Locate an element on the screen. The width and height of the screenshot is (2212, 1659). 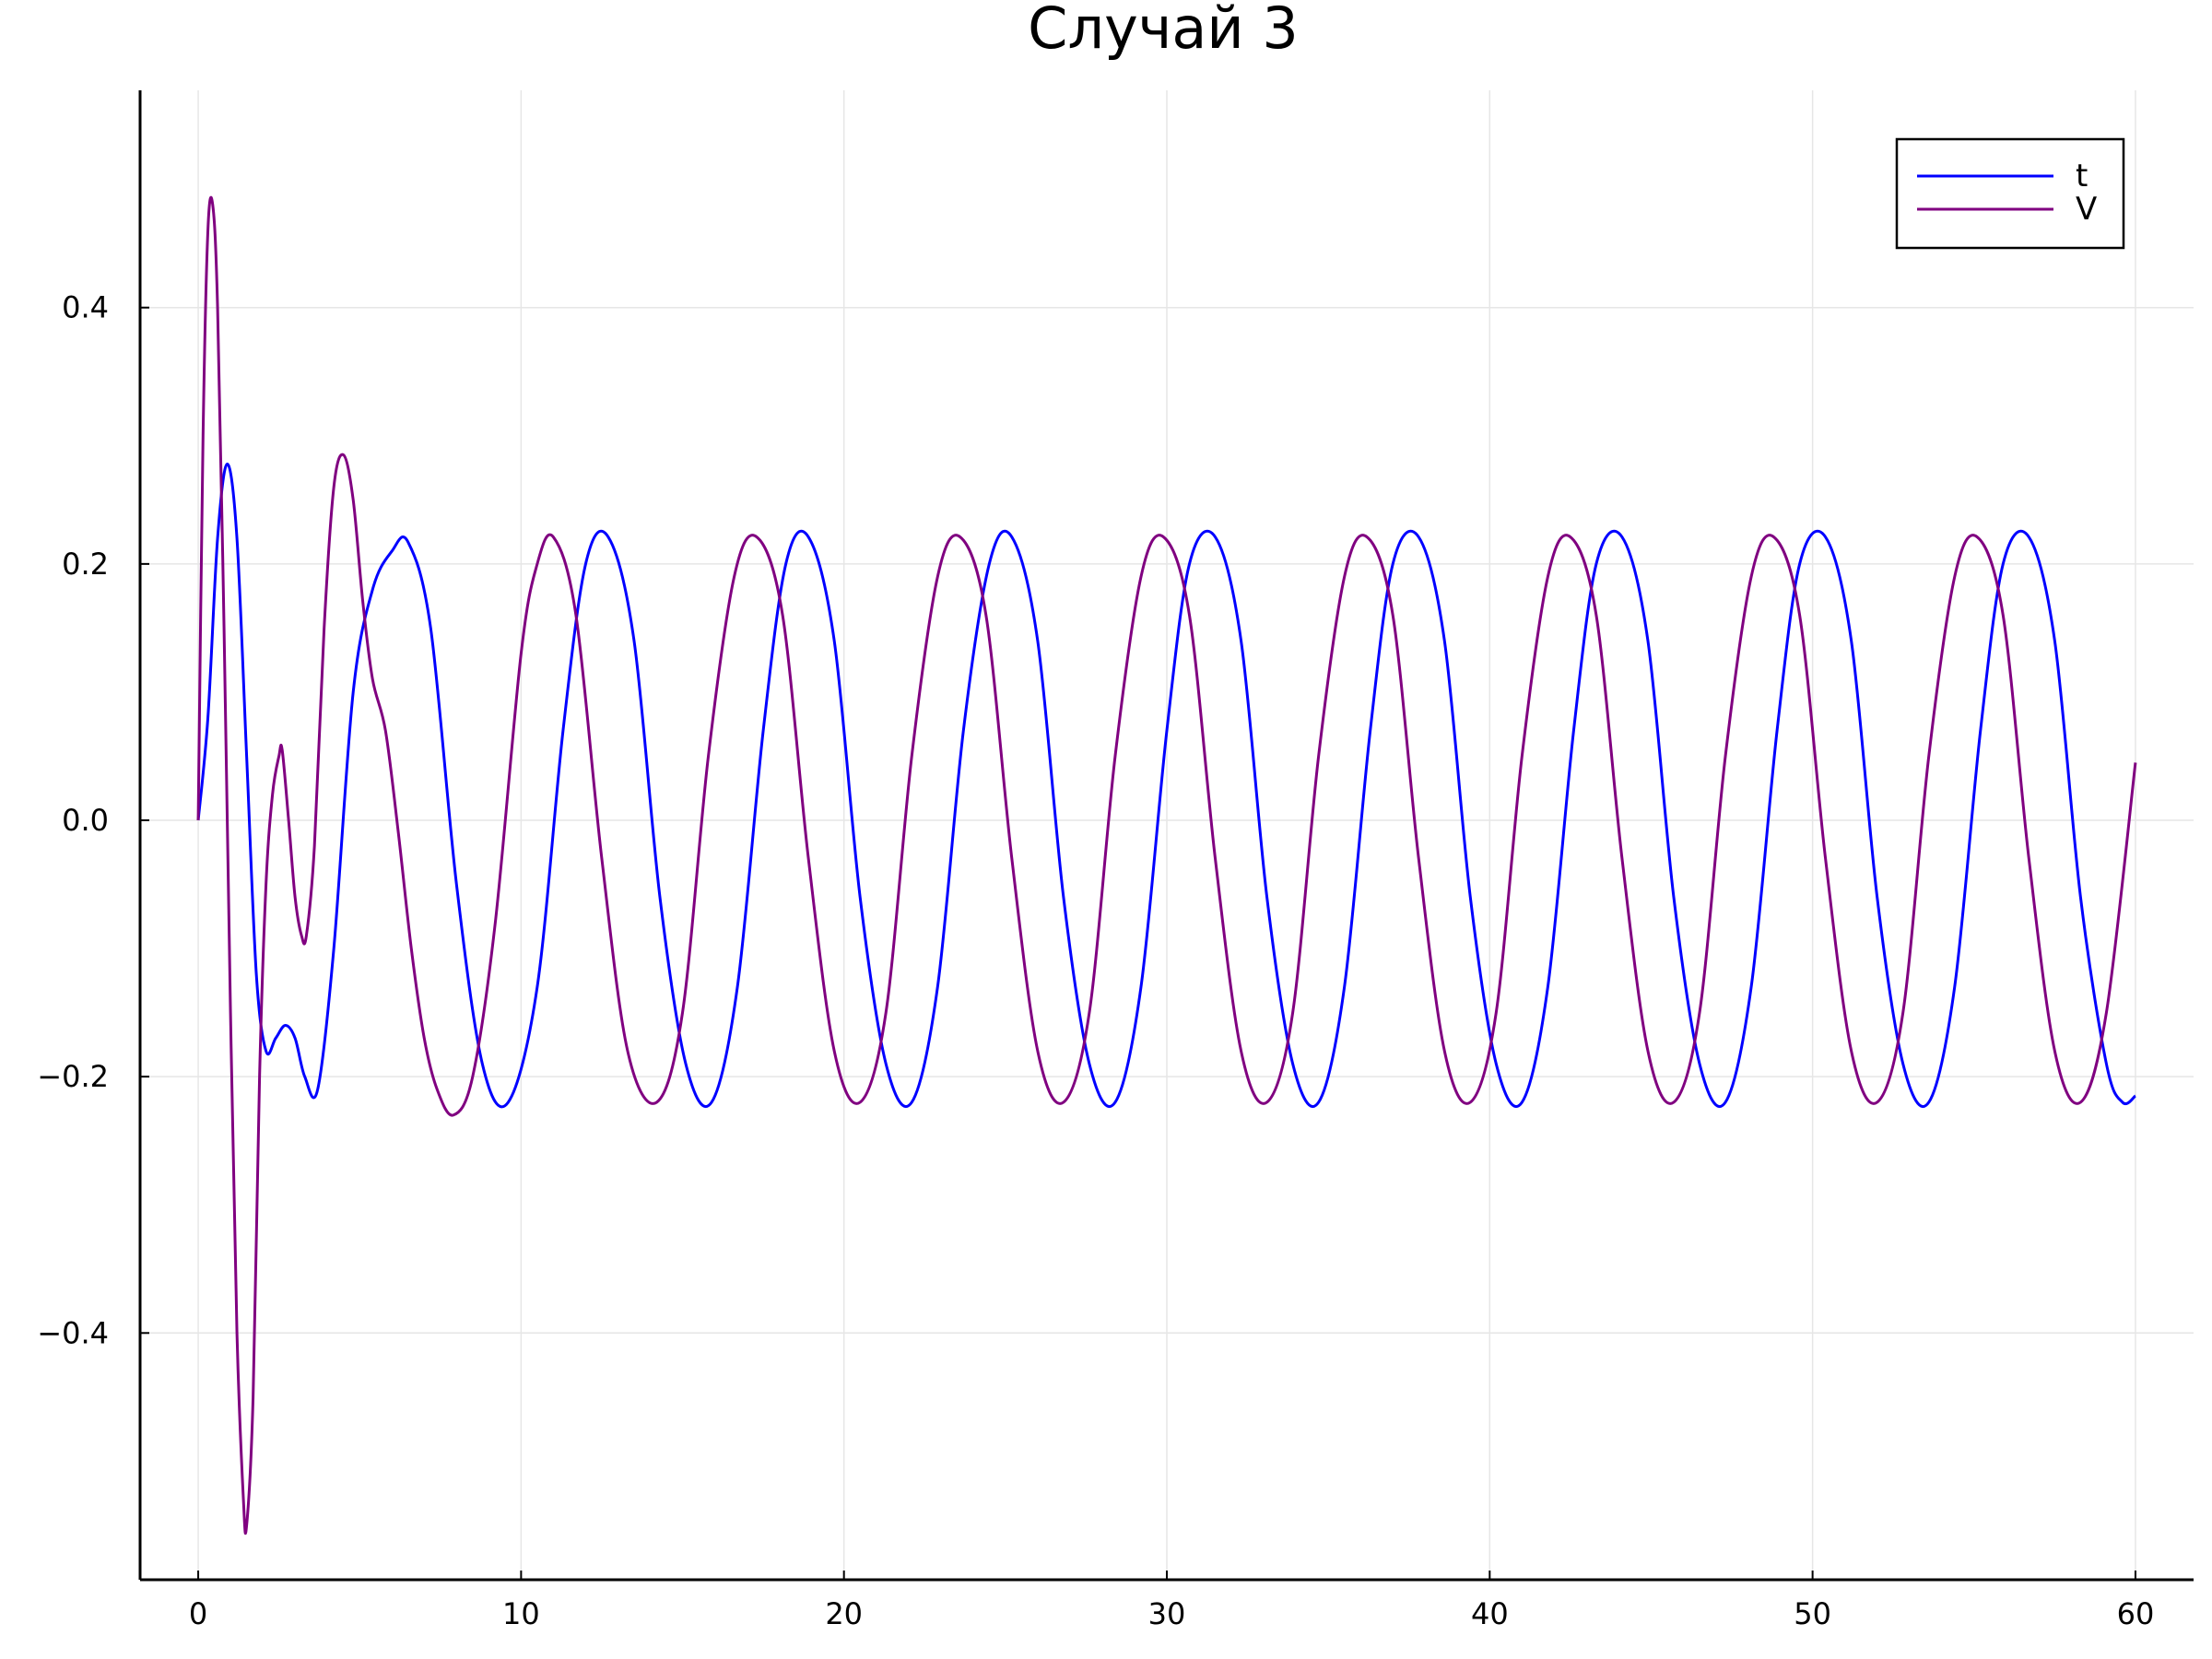
y-tick-label: 0.2 is located at coordinates (85, 564).